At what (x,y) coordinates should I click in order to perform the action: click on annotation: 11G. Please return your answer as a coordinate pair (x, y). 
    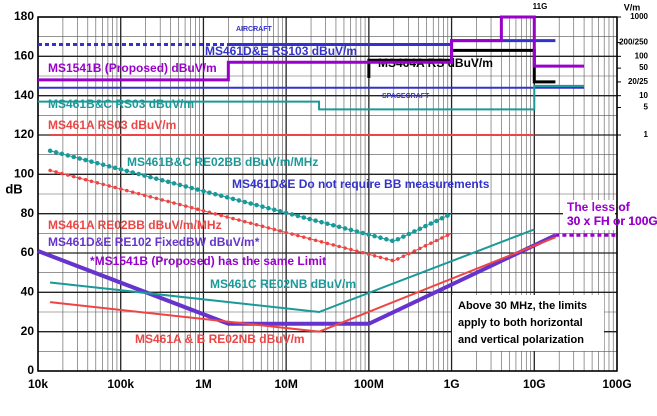
    Looking at the image, I should click on (540, 6).